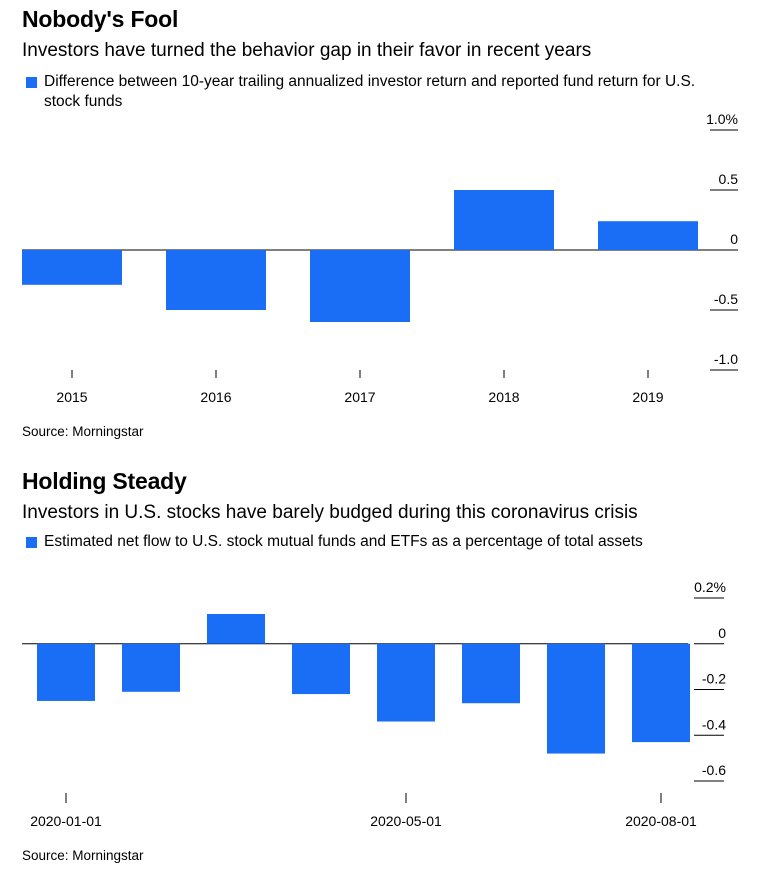  I want to click on chart1-x-tick-label: 2018, so click(503, 397).